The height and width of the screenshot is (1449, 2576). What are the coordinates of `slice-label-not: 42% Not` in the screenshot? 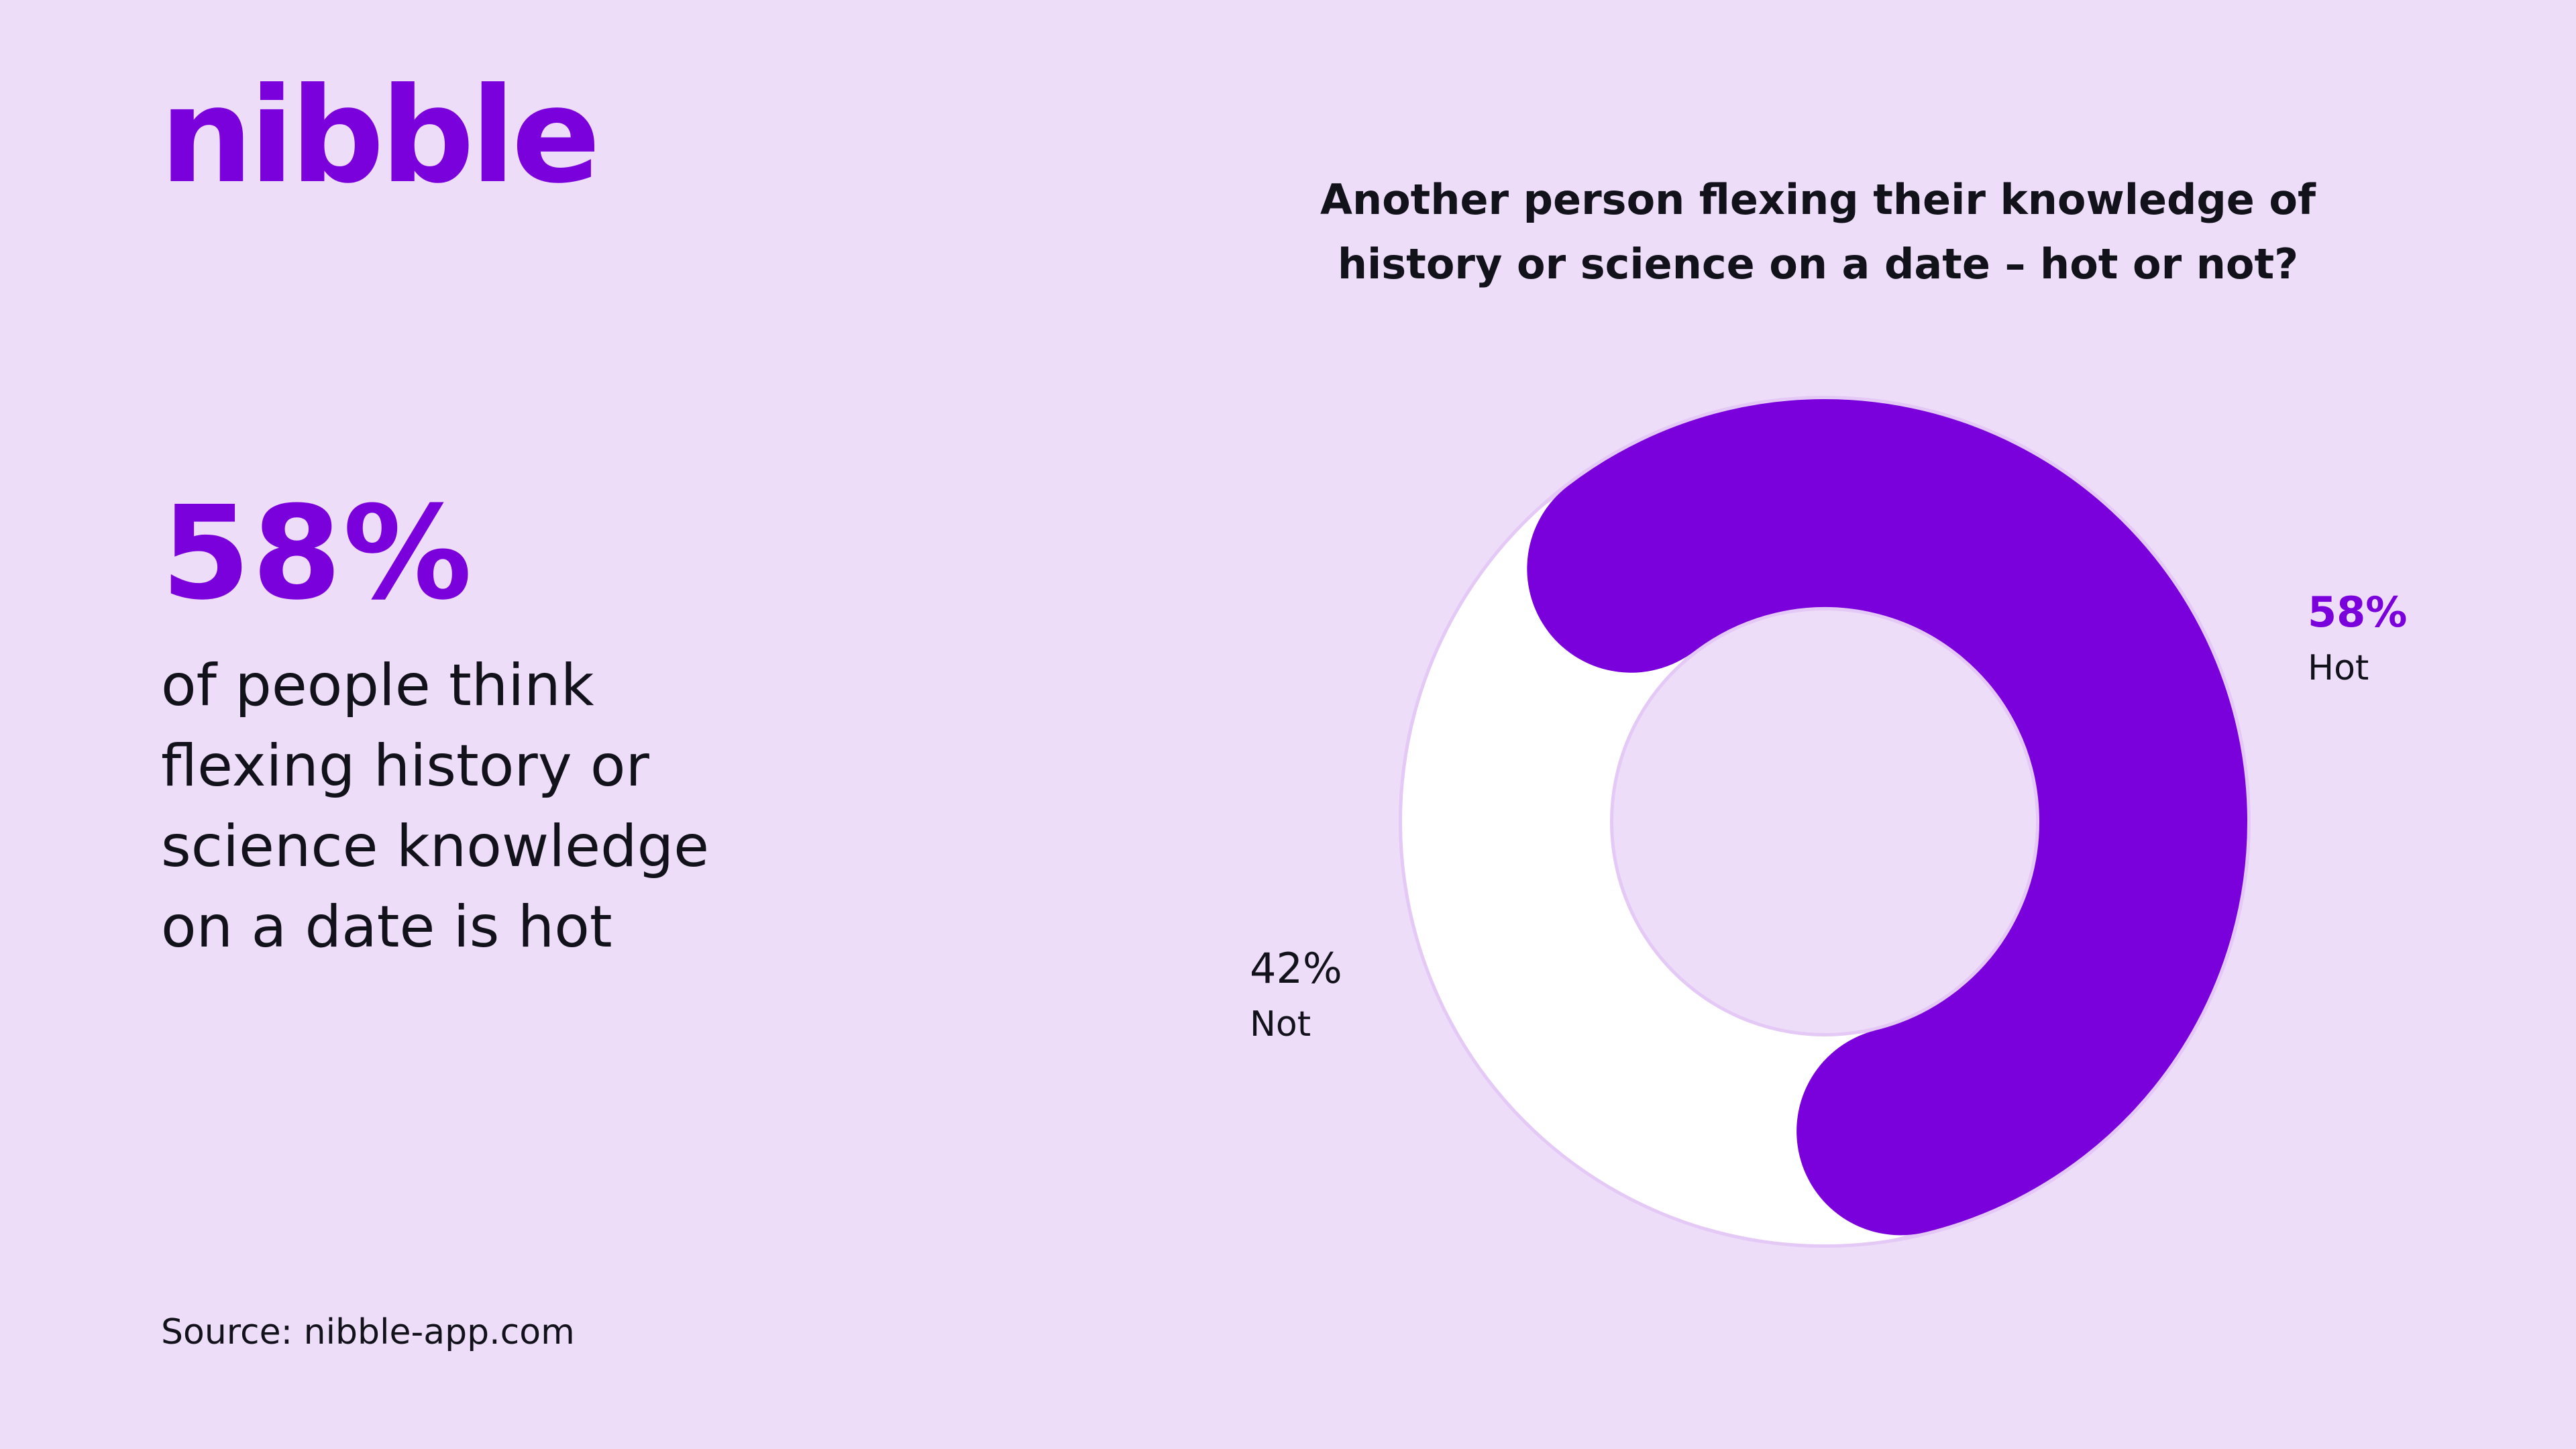 It's located at (1296, 995).